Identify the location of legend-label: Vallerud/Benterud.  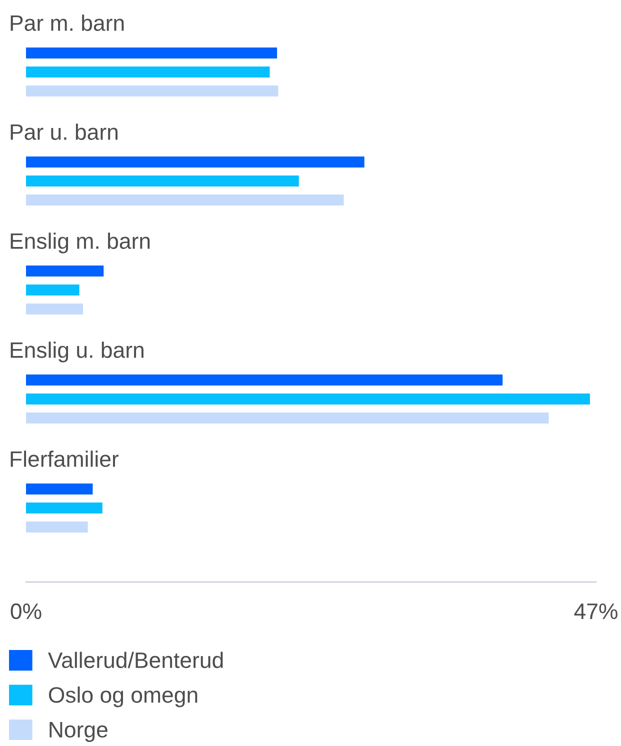
(135, 660).